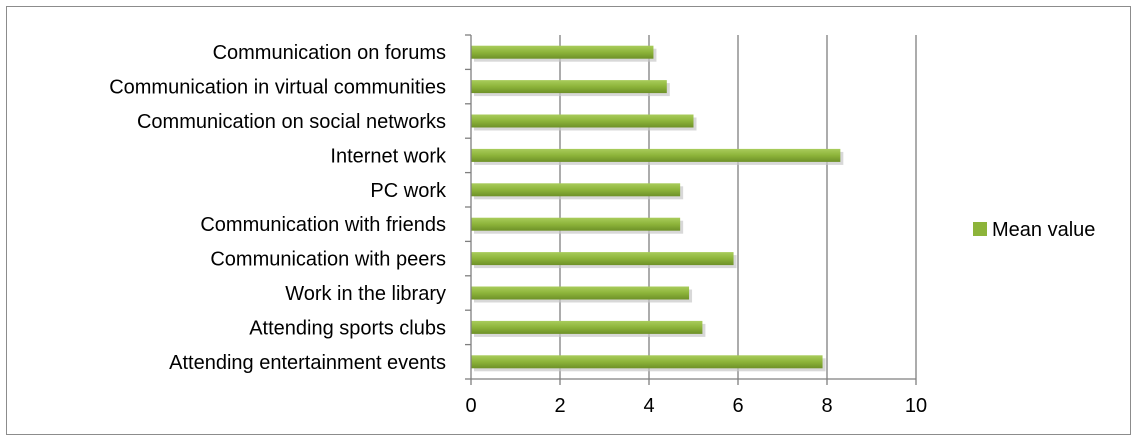 This screenshot has width=1139, height=442. I want to click on category-label: Communication on forums, so click(329, 53).